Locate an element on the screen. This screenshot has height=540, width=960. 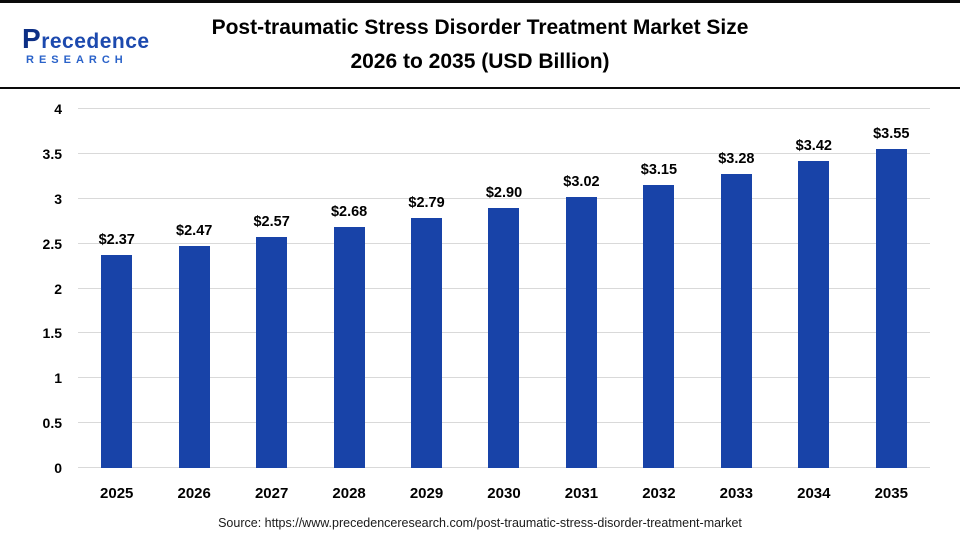
y-tick-label: 0 is located at coordinates (58, 468).